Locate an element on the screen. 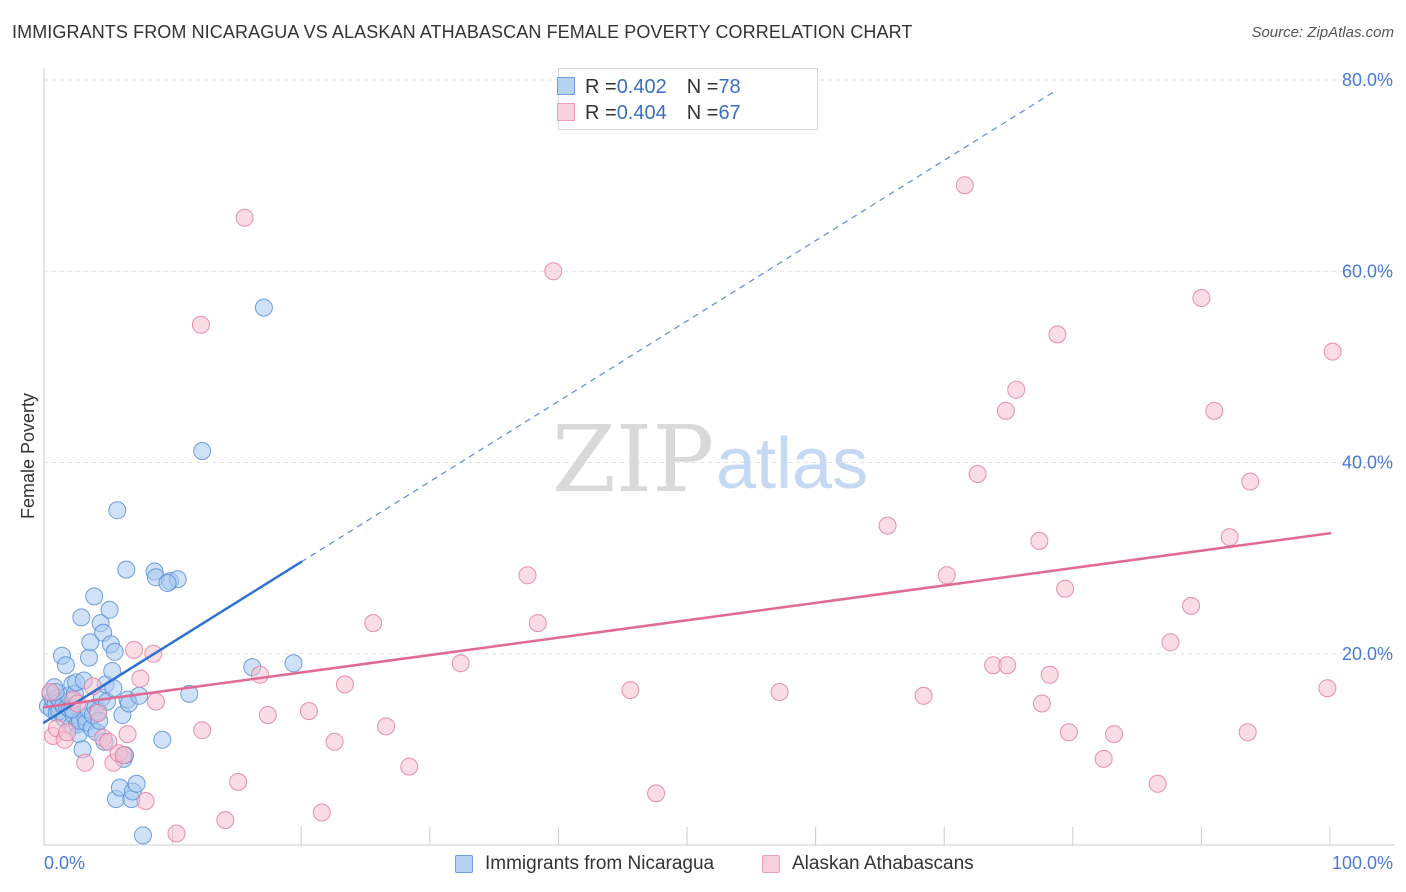 The width and height of the screenshot is (1406, 892). r-value: 0.404 is located at coordinates (641, 112).